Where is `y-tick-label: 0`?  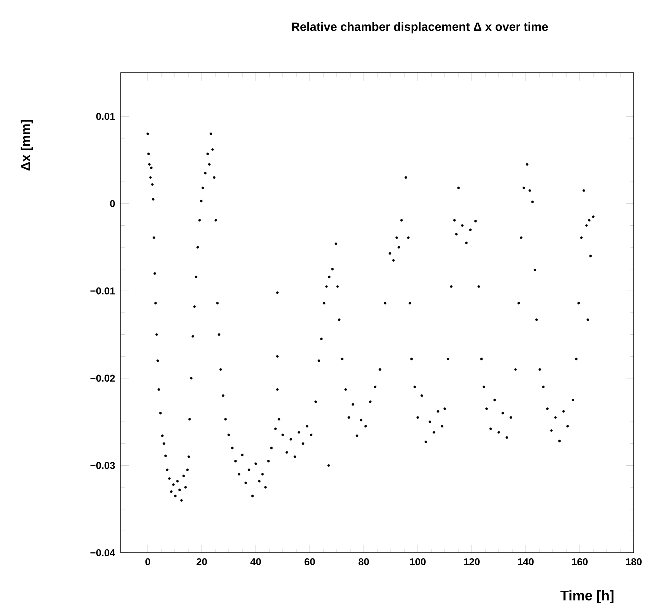
y-tick-label: 0 is located at coordinates (113, 204).